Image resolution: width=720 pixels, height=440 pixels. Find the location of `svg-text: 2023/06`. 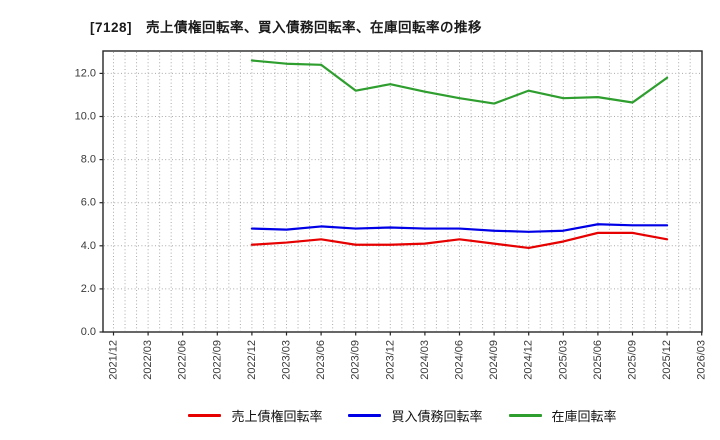

svg-text: 2023/06 is located at coordinates (321, 360).